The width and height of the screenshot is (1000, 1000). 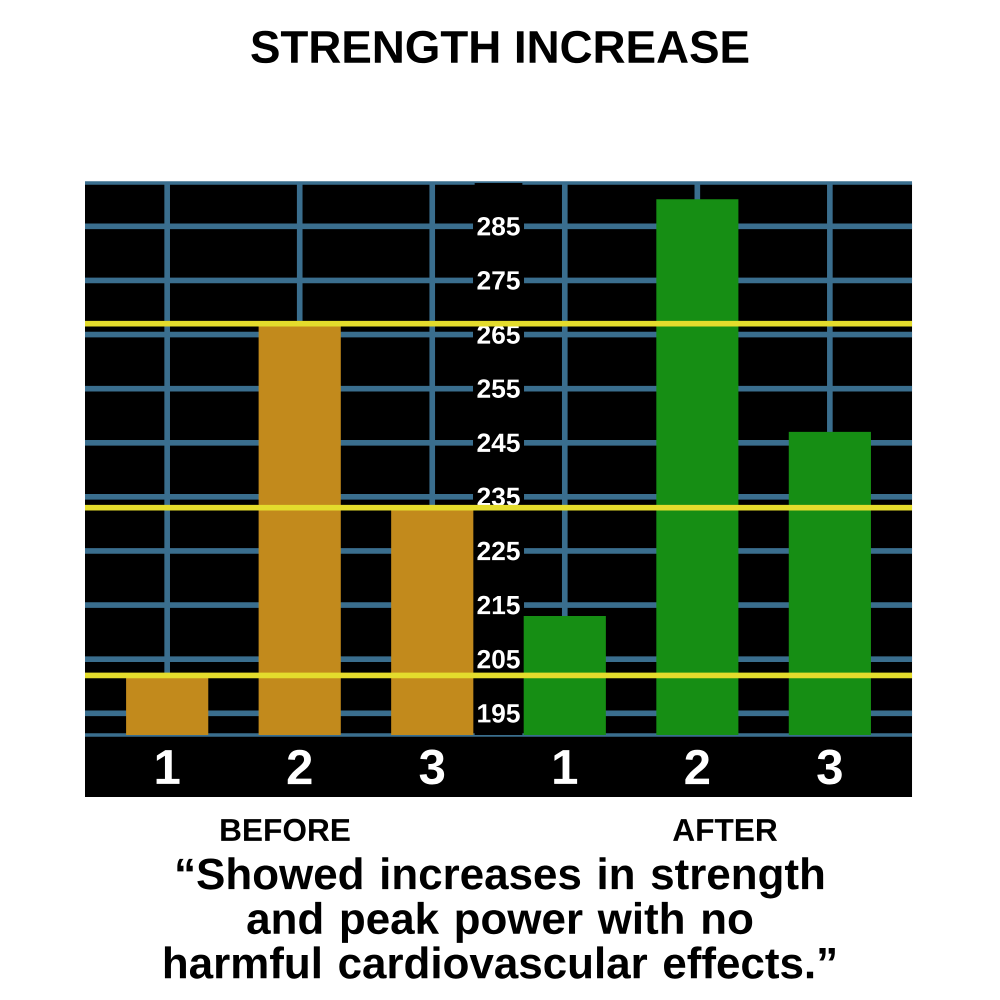 I want to click on text: AFTER, so click(x=725, y=830).